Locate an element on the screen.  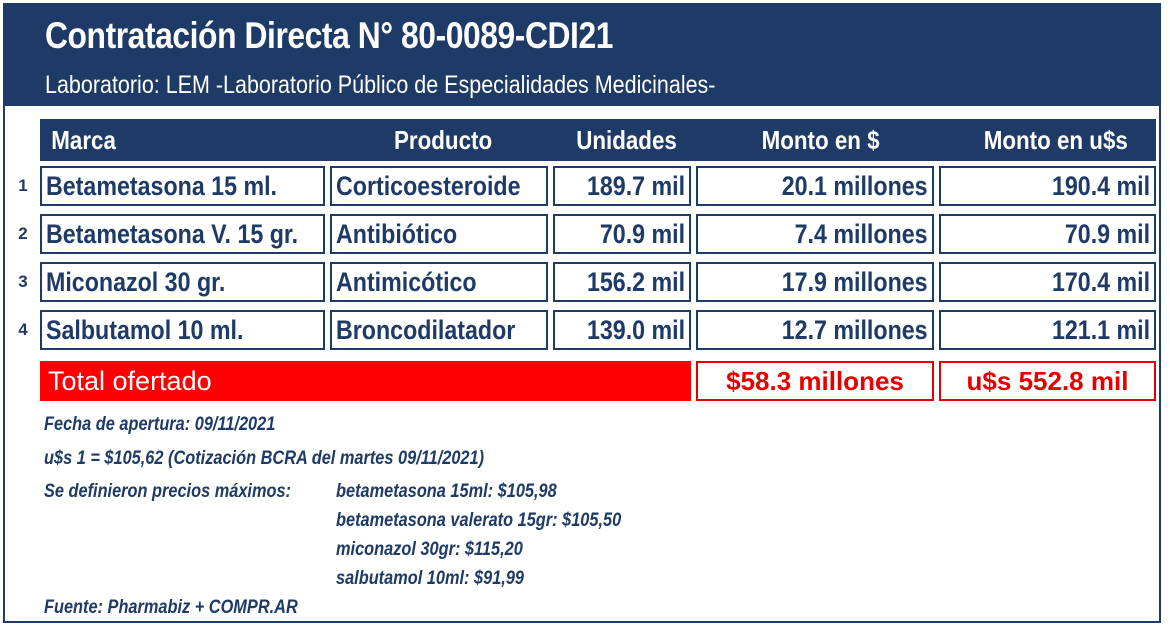
table-cell-monto-usd: 70.9 mil is located at coordinates (1047, 234).